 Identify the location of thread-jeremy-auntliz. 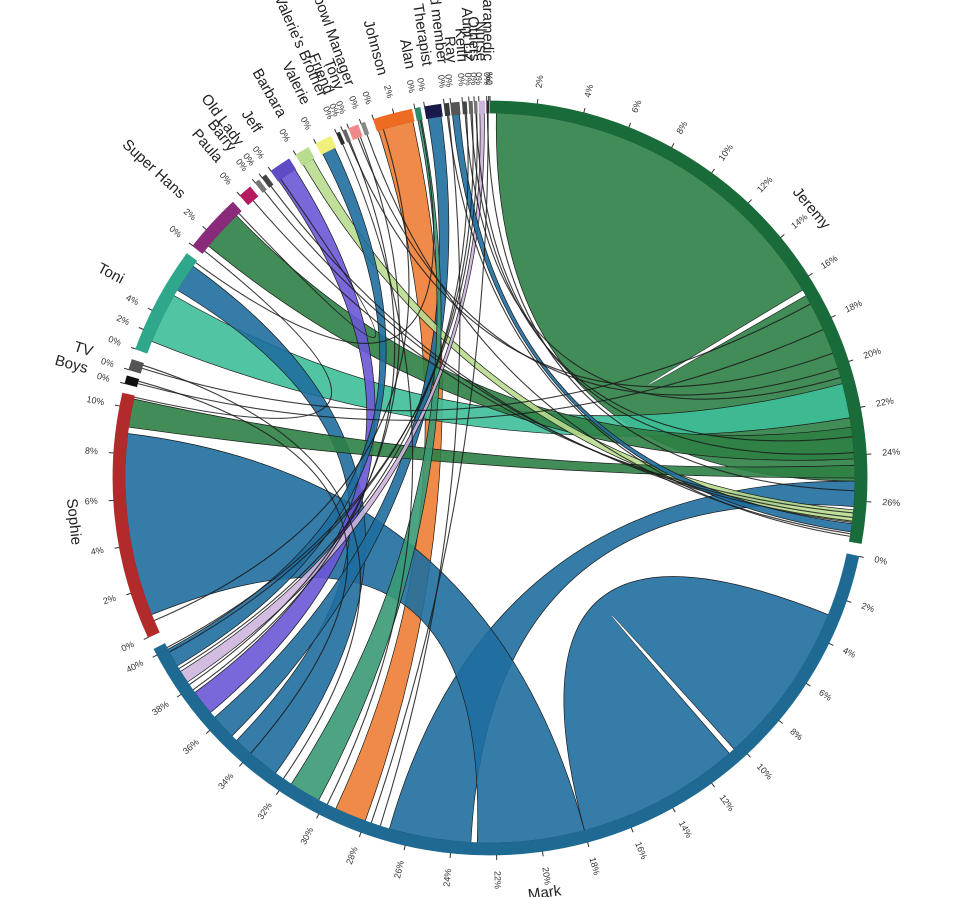
(661, 277).